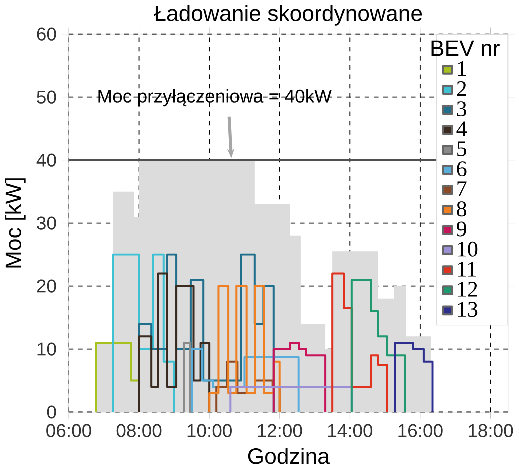 The height and width of the screenshot is (469, 519). What do you see at coordinates (47, 349) in the screenshot?
I see `y-tick-label: 10` at bounding box center [47, 349].